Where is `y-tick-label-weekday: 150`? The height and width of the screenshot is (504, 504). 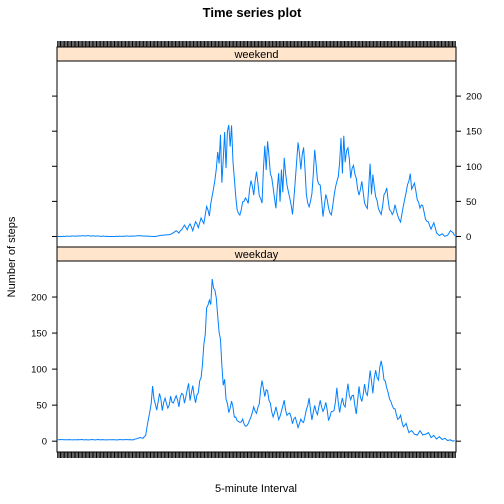
y-tick-label-weekday: 150 is located at coordinates (39, 334).